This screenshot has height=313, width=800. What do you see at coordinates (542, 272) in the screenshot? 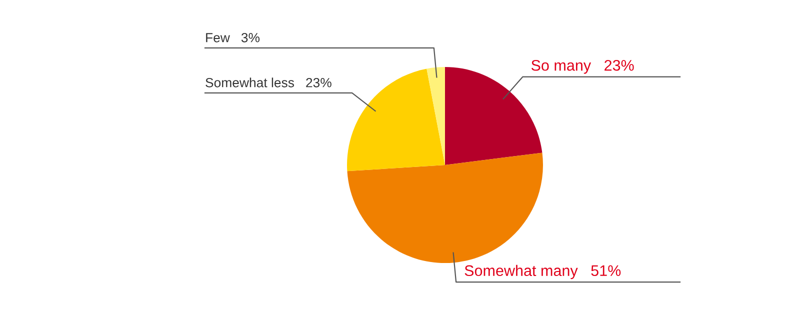
I see `slice-label: Somewhat many 51%` at bounding box center [542, 272].